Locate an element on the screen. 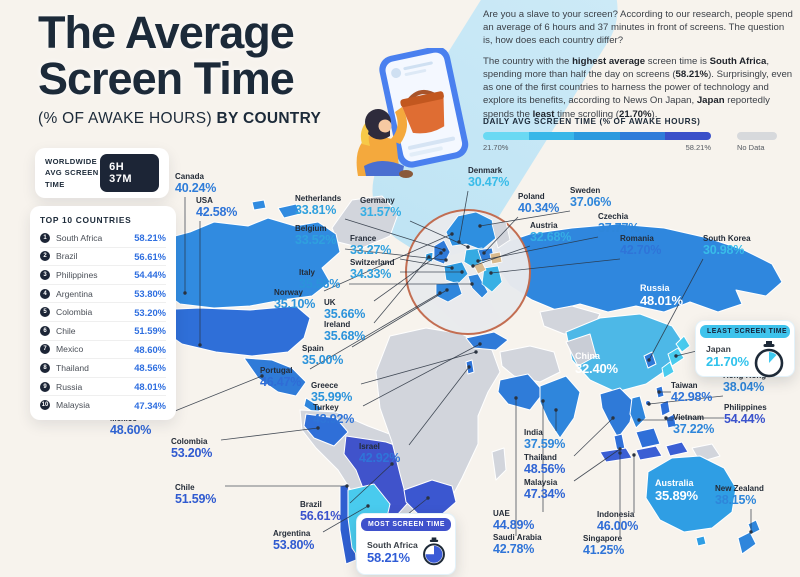  shape-middle-east is located at coordinates (530, 364).